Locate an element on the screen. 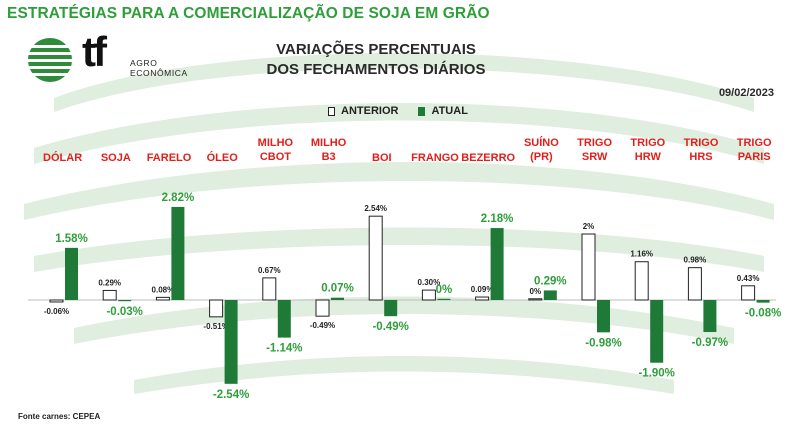  logo: tf AGRO ECONÔMICA is located at coordinates (105, 56).